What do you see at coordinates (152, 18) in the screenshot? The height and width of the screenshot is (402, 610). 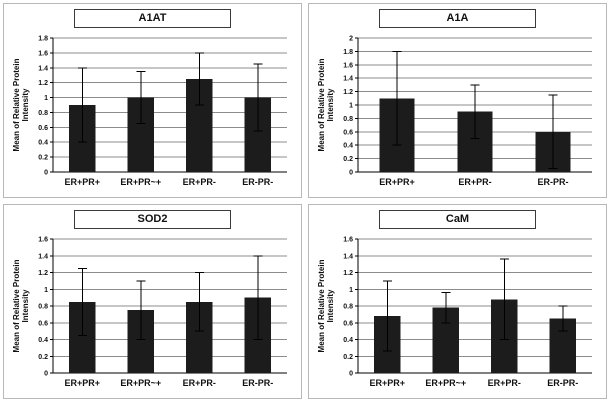 I see `chart-title-a1at: A1AT` at bounding box center [152, 18].